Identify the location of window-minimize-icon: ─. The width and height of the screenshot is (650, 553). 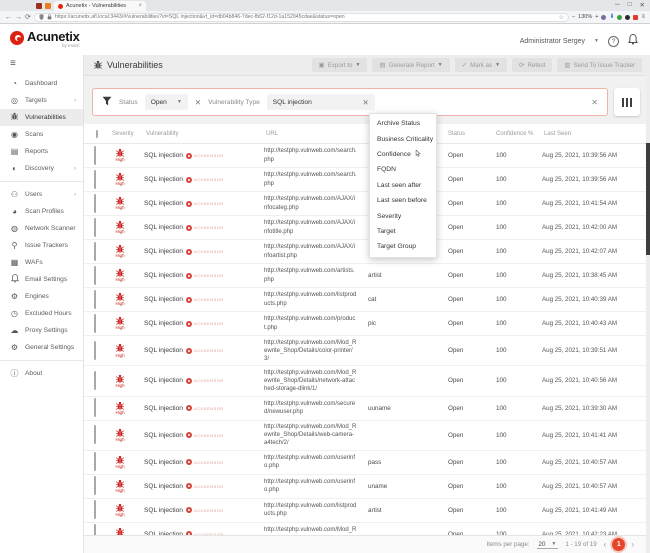
(617, 4).